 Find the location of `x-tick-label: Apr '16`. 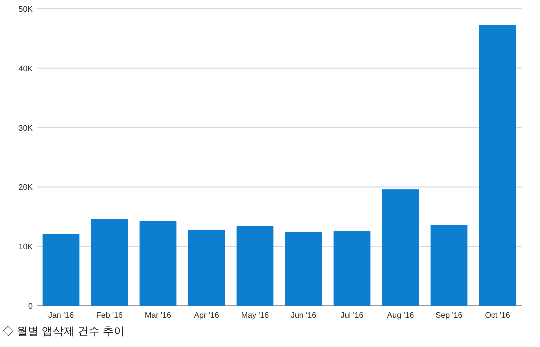

x-tick-label: Apr '16 is located at coordinates (207, 315).